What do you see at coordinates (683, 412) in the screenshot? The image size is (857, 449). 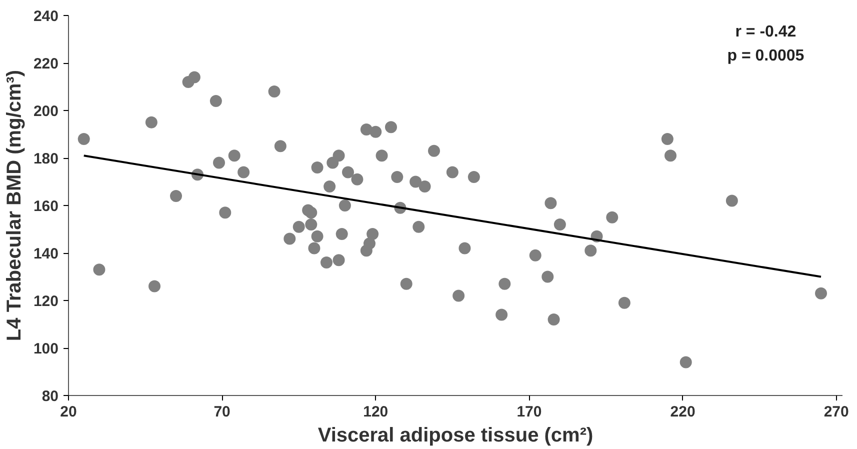 I see `x-tick-label: 220` at bounding box center [683, 412].